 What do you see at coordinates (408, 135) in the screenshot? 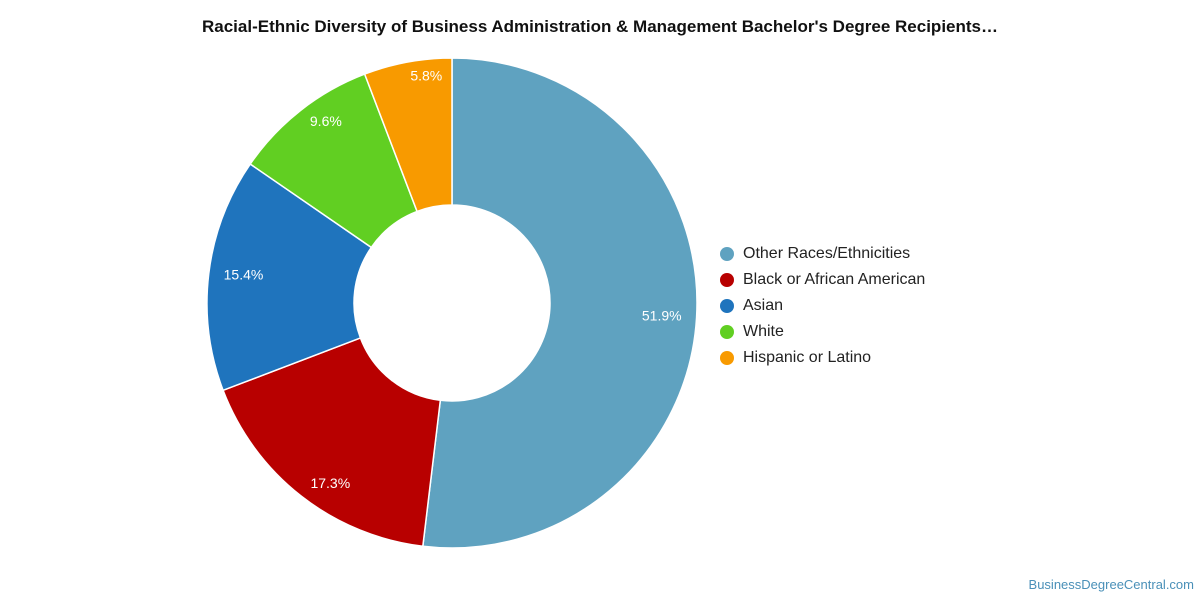
I see `slice-hispanic-or-latino` at bounding box center [408, 135].